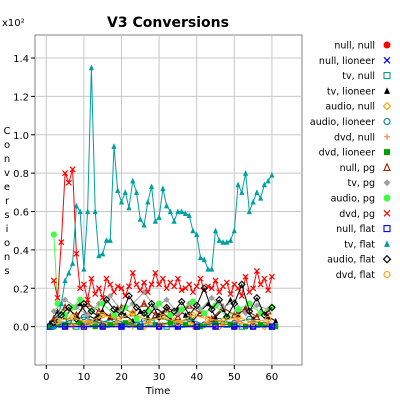  I want to click on legend-label: null, lioneer, so click(347, 61).